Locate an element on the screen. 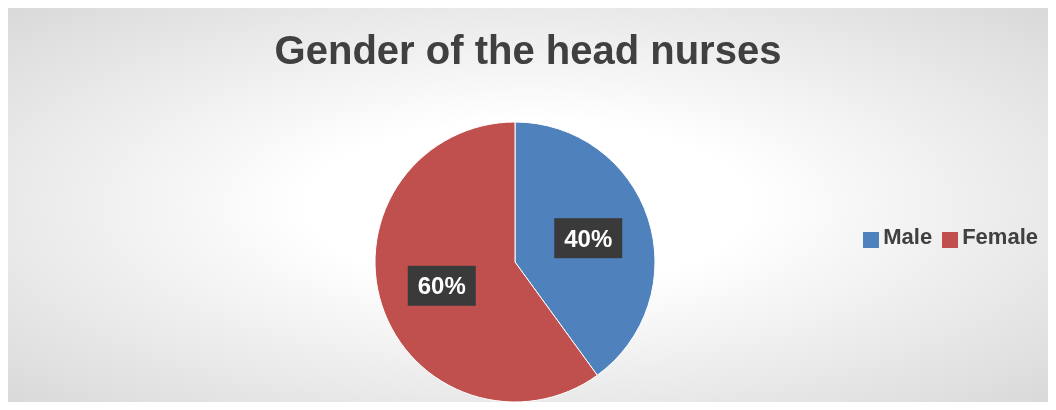 The height and width of the screenshot is (410, 1056). data-label: 60% is located at coordinates (441, 286).